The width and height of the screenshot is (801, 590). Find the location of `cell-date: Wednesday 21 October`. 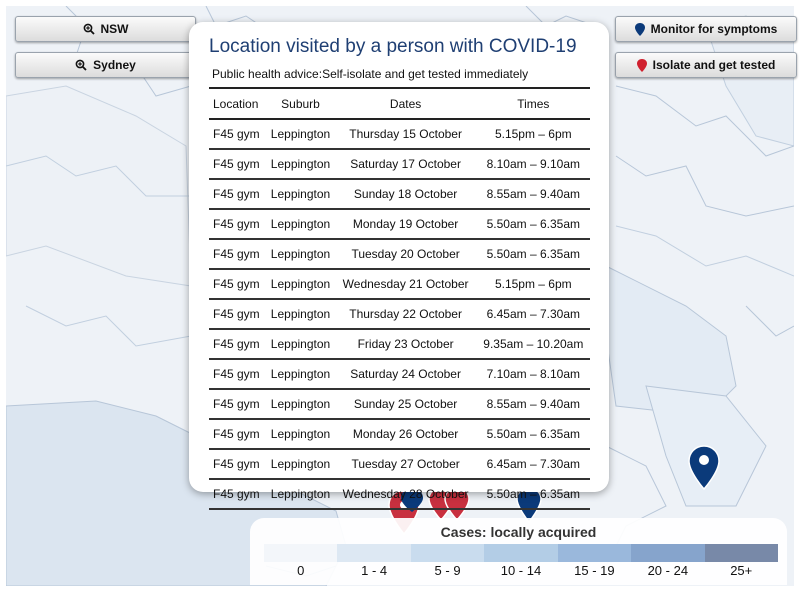

cell-date: Wednesday 21 October is located at coordinates (405, 284).